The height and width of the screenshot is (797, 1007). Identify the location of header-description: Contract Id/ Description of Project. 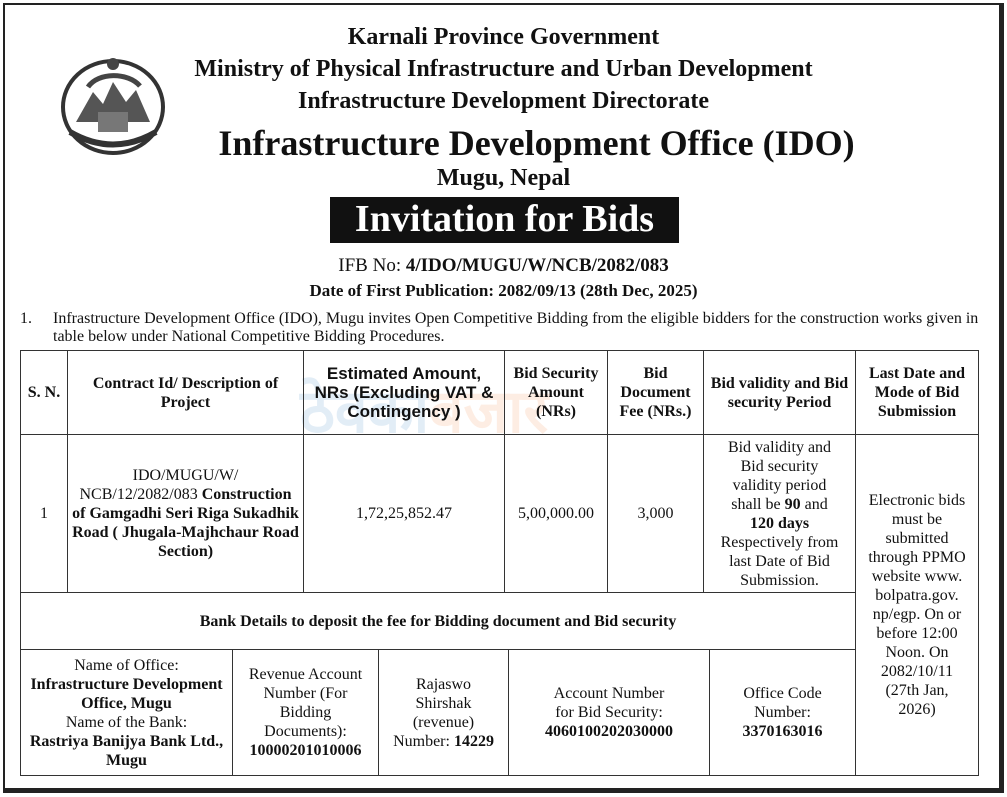
(185, 392).